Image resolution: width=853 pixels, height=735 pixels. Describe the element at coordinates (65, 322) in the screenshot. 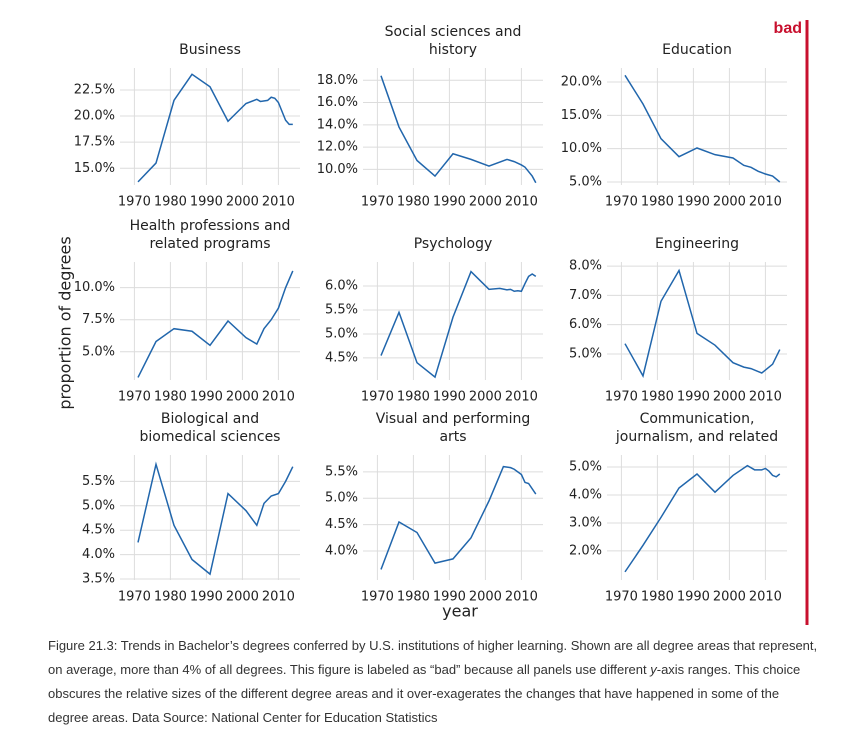

I see `y-axis-label: proportion of degrees` at that location.